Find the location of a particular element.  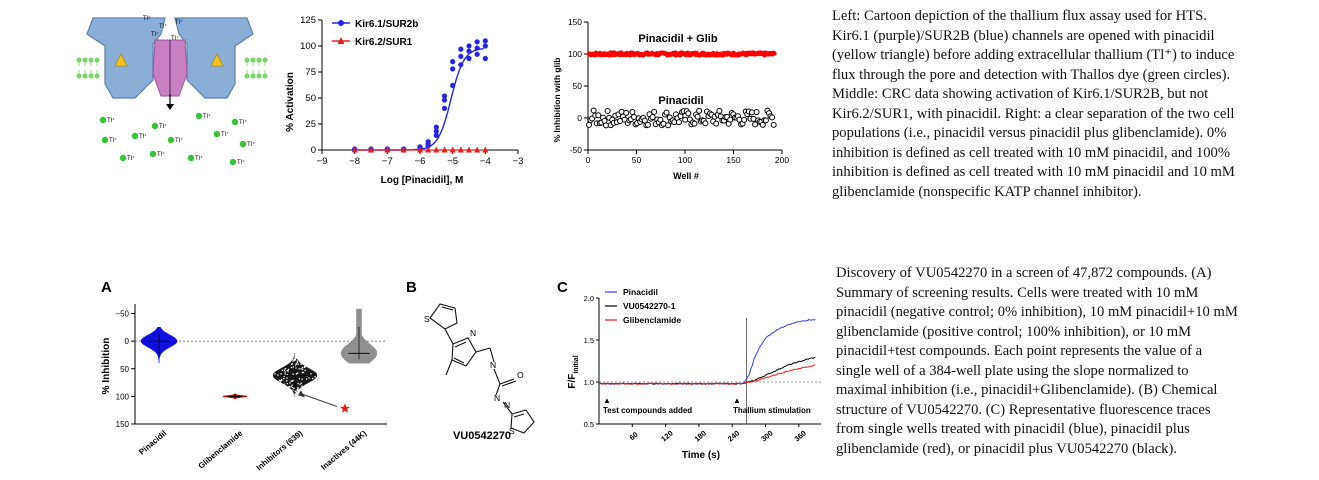

annot-compounds-arrow: ▲ is located at coordinates (607, 400).